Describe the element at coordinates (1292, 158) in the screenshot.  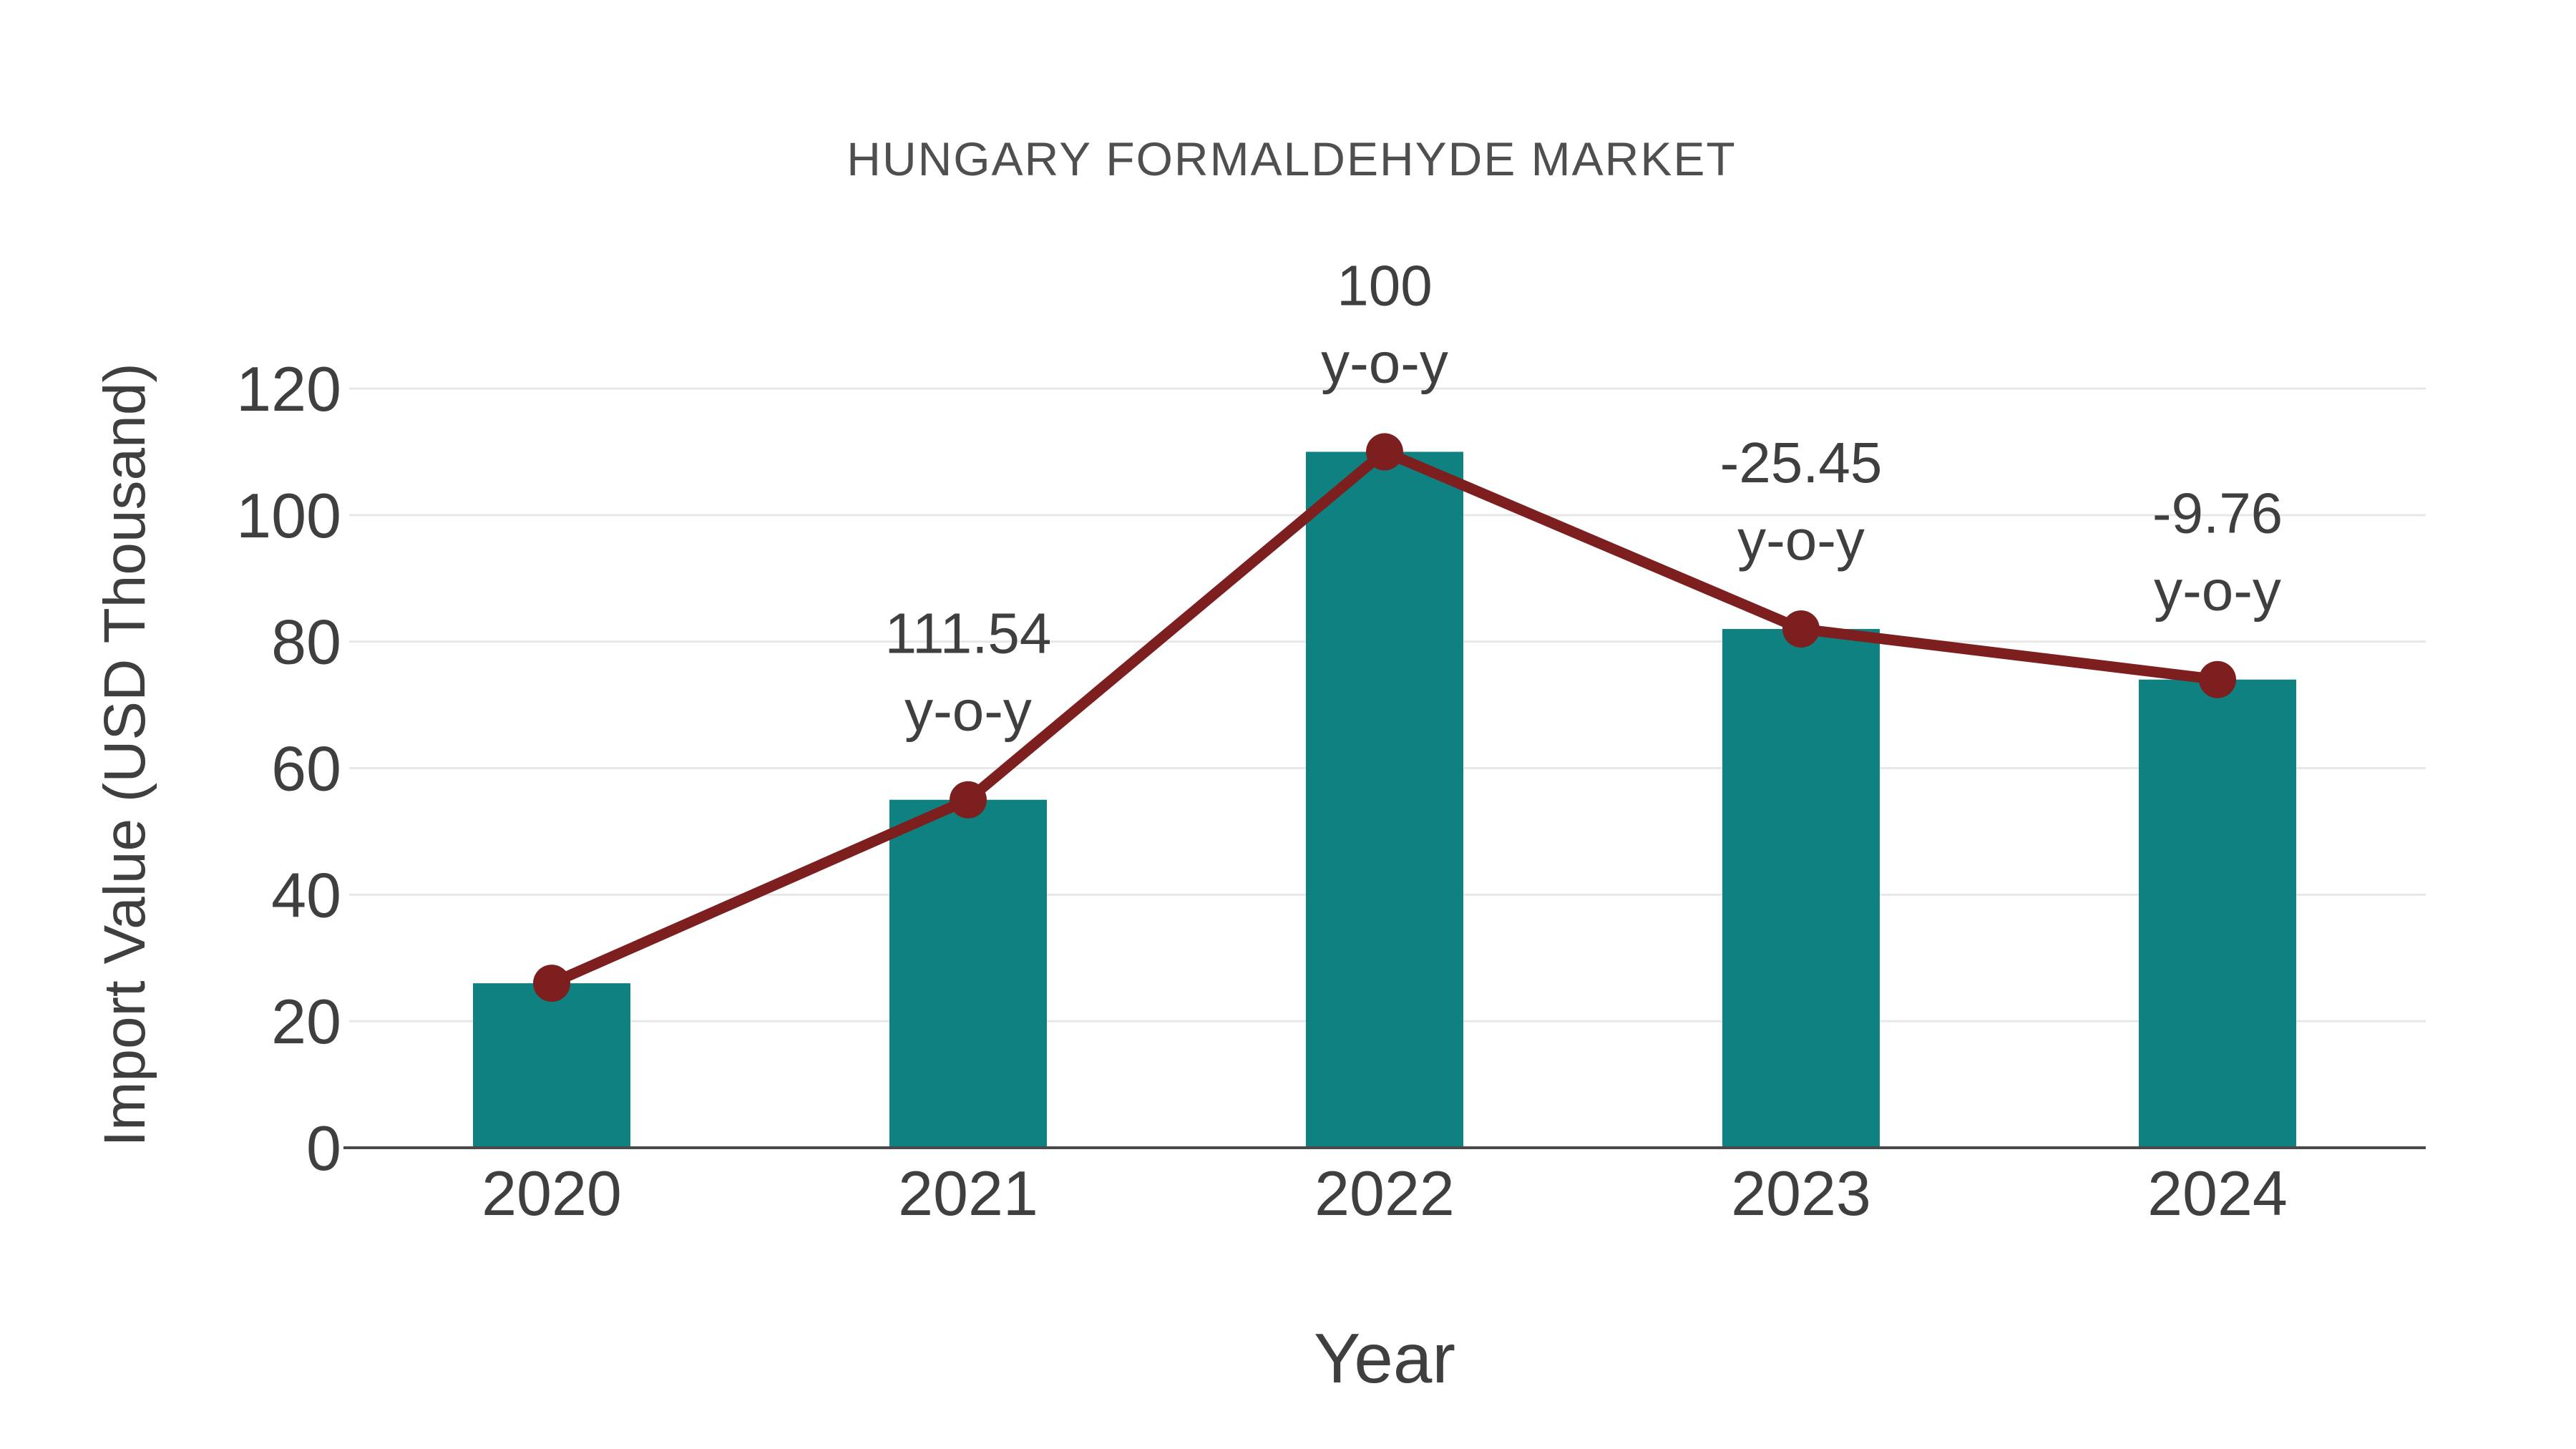
I see `chart-title: HUNGARY FORMALDEHYDE MARKET` at that location.